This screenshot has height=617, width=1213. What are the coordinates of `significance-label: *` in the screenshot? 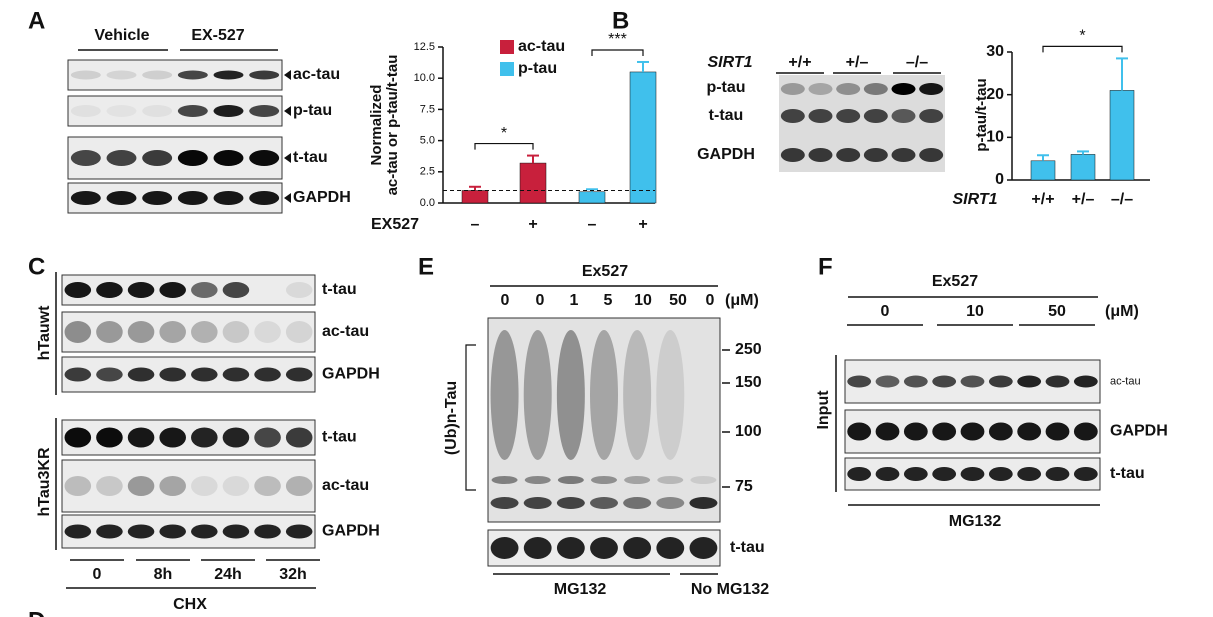 It's located at (1082, 36).